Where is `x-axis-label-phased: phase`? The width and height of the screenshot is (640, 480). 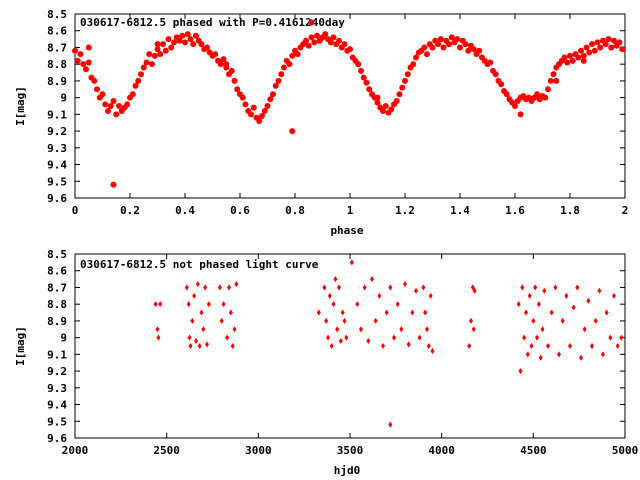 x-axis-label-phased: phase is located at coordinates (346, 230).